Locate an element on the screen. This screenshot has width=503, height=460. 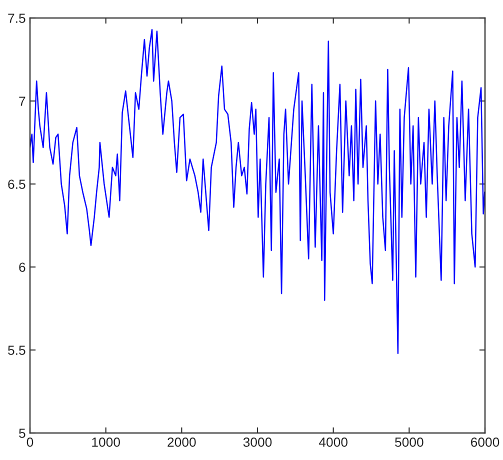
x-tick-label: 6000 is located at coordinates (485, 442).